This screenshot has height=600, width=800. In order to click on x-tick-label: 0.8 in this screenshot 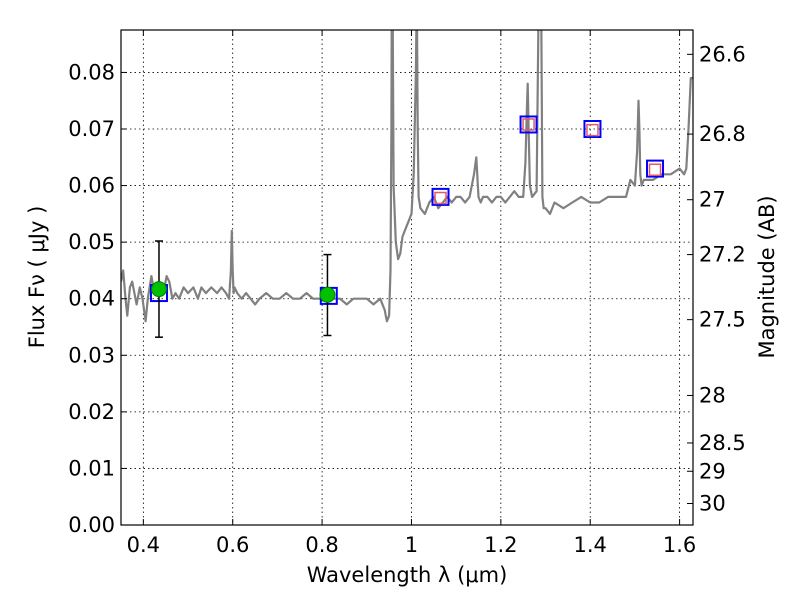, I will do `click(321, 545)`.